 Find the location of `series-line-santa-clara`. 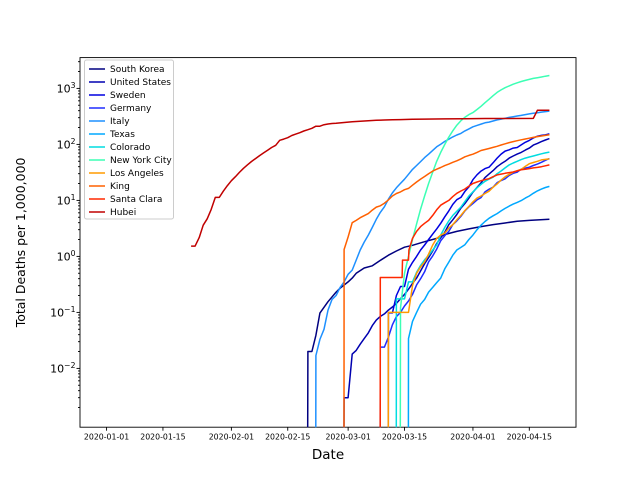

series-line-santa-clara is located at coordinates (464, 296).